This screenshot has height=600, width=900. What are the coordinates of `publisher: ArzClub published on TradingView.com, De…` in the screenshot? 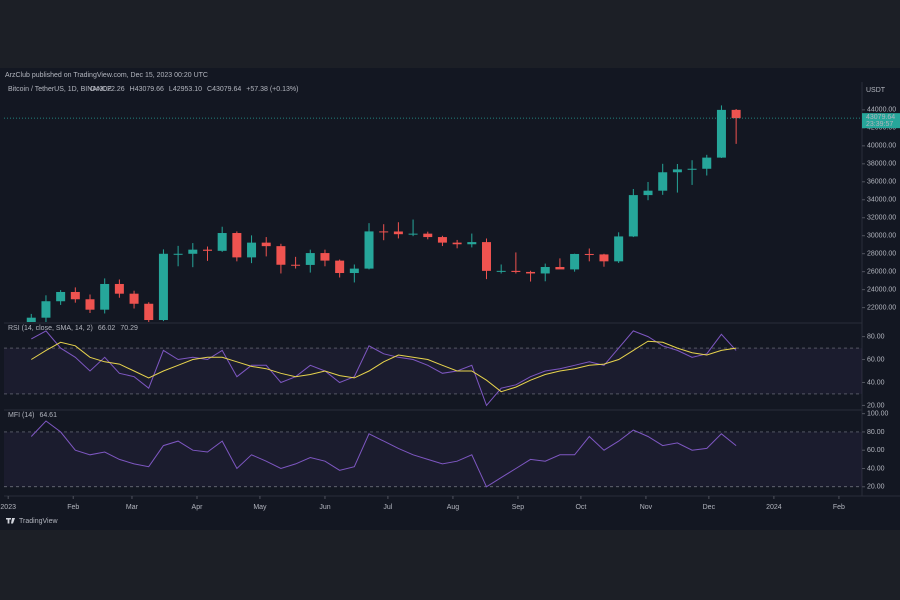 It's located at (106, 75).